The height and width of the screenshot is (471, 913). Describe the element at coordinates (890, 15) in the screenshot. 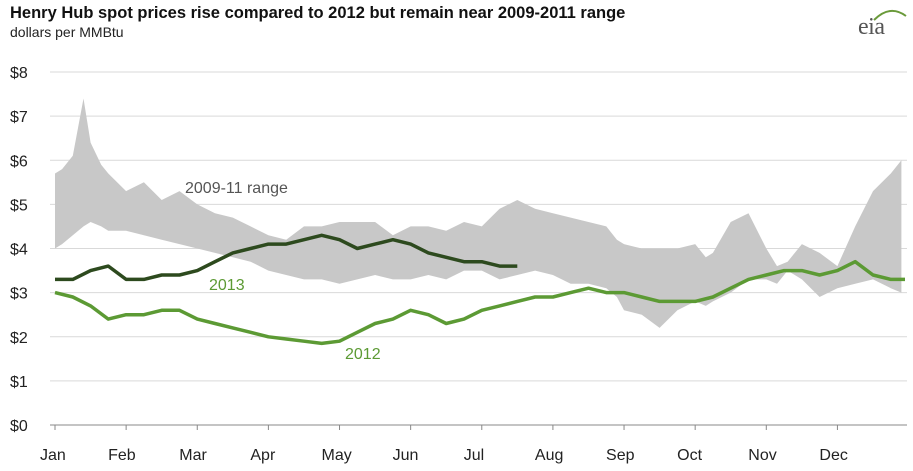

I see `eia-logo-arc` at that location.